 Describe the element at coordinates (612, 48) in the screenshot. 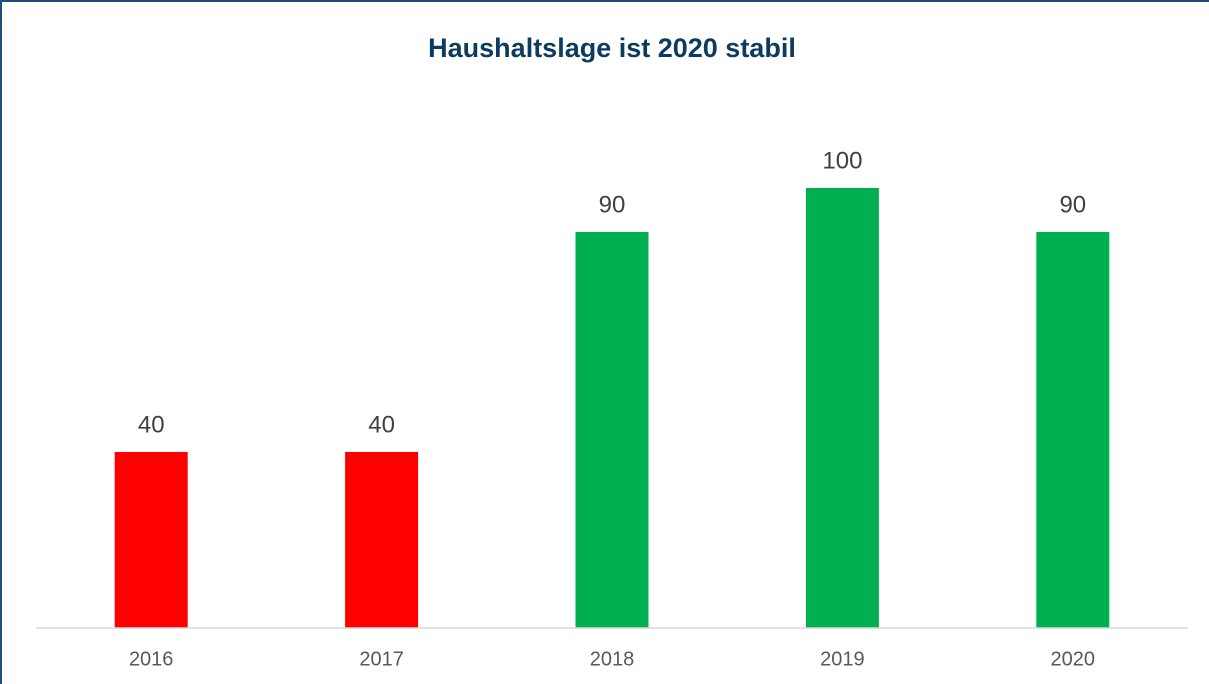

I see `chart-title: Haushaltslage ist 2020 stabil` at that location.